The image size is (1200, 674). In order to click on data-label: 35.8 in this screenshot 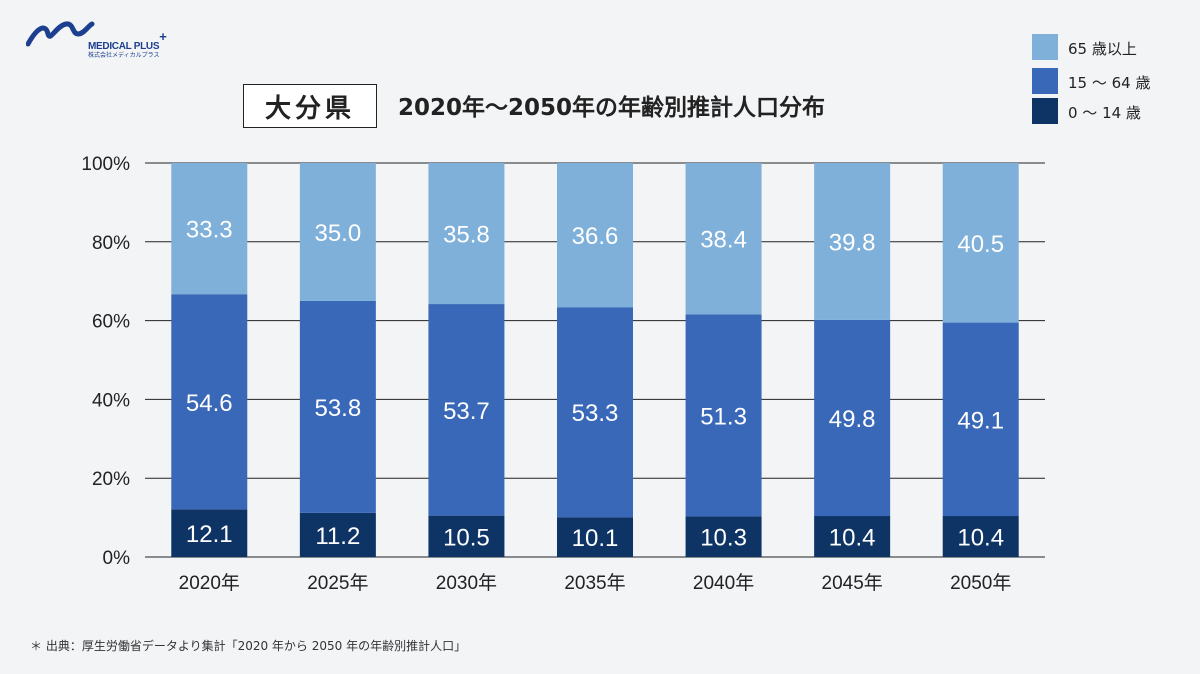, I will do `click(466, 235)`.